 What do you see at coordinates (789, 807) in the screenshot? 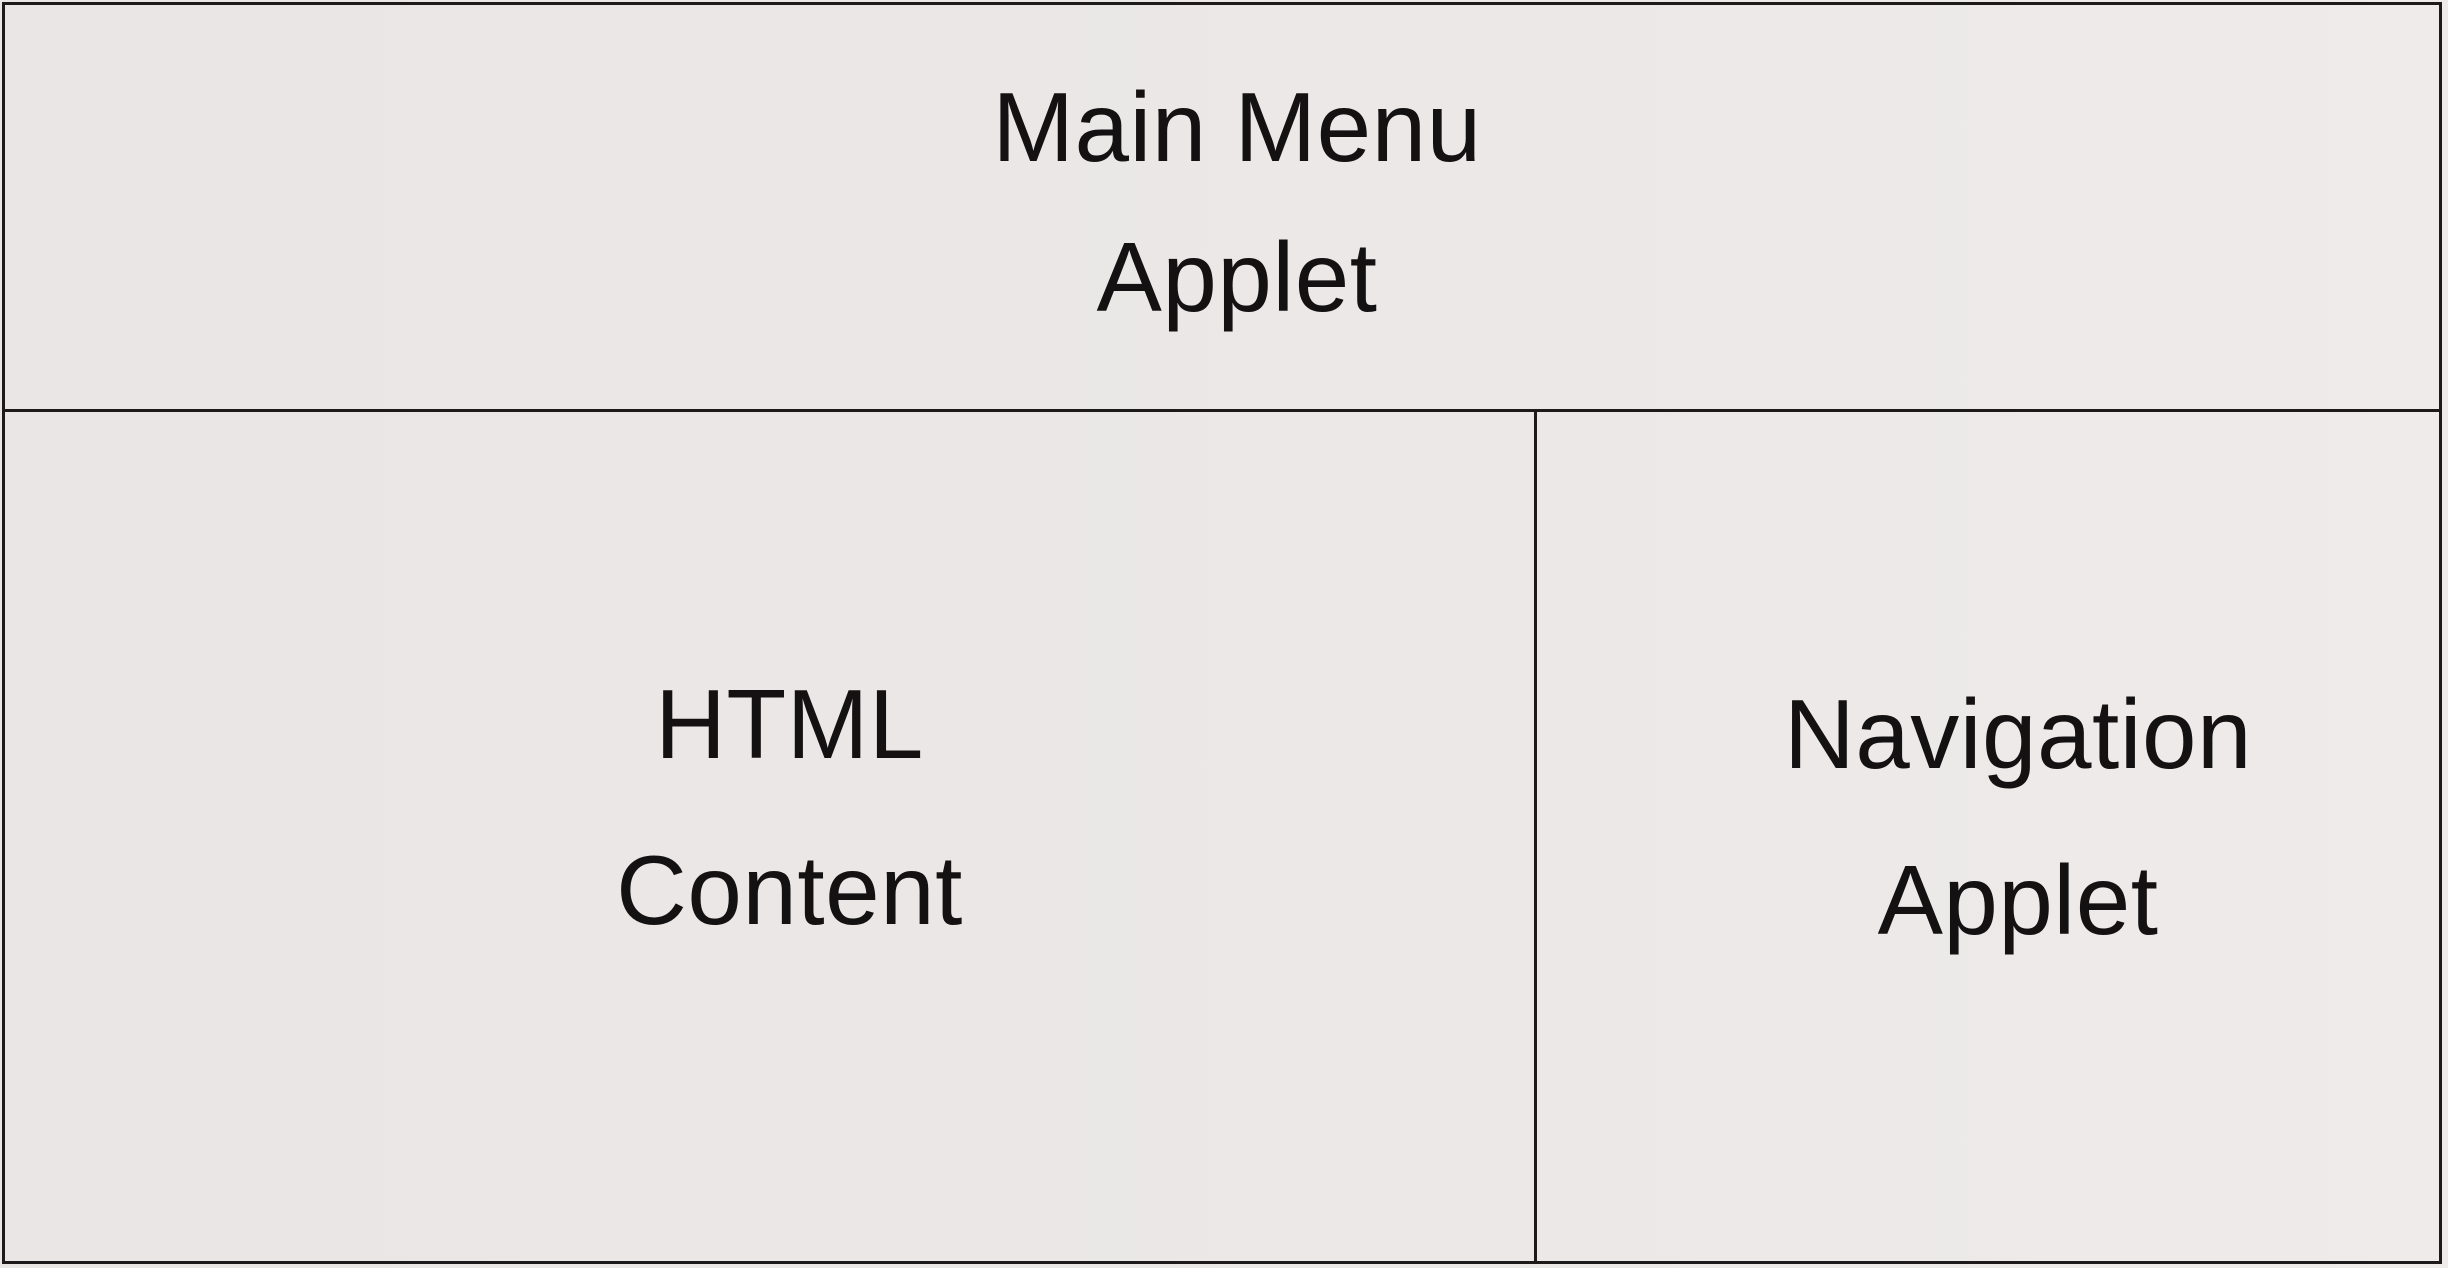
I see `html-content-label: HTML Content` at bounding box center [789, 807].